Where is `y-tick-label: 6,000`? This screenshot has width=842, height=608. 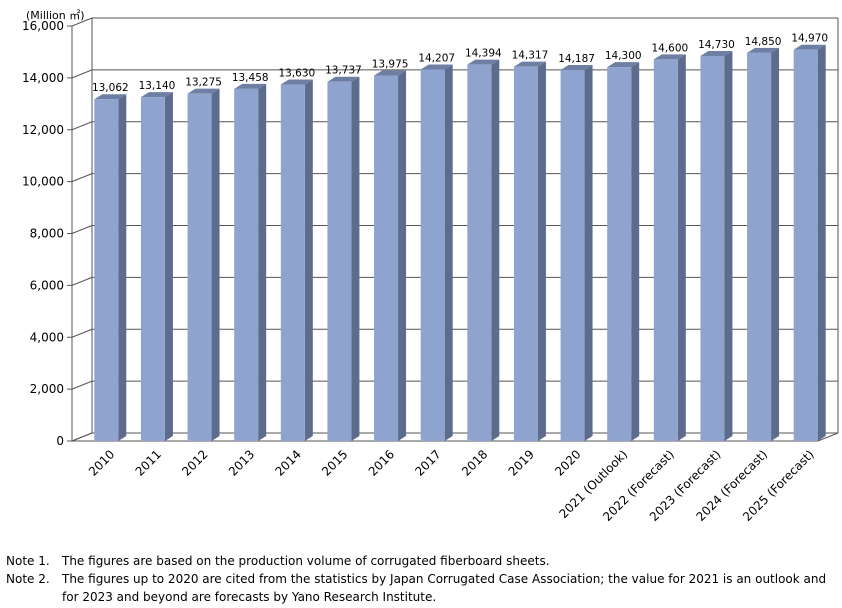
y-tick-label: 6,000 is located at coordinates (47, 285).